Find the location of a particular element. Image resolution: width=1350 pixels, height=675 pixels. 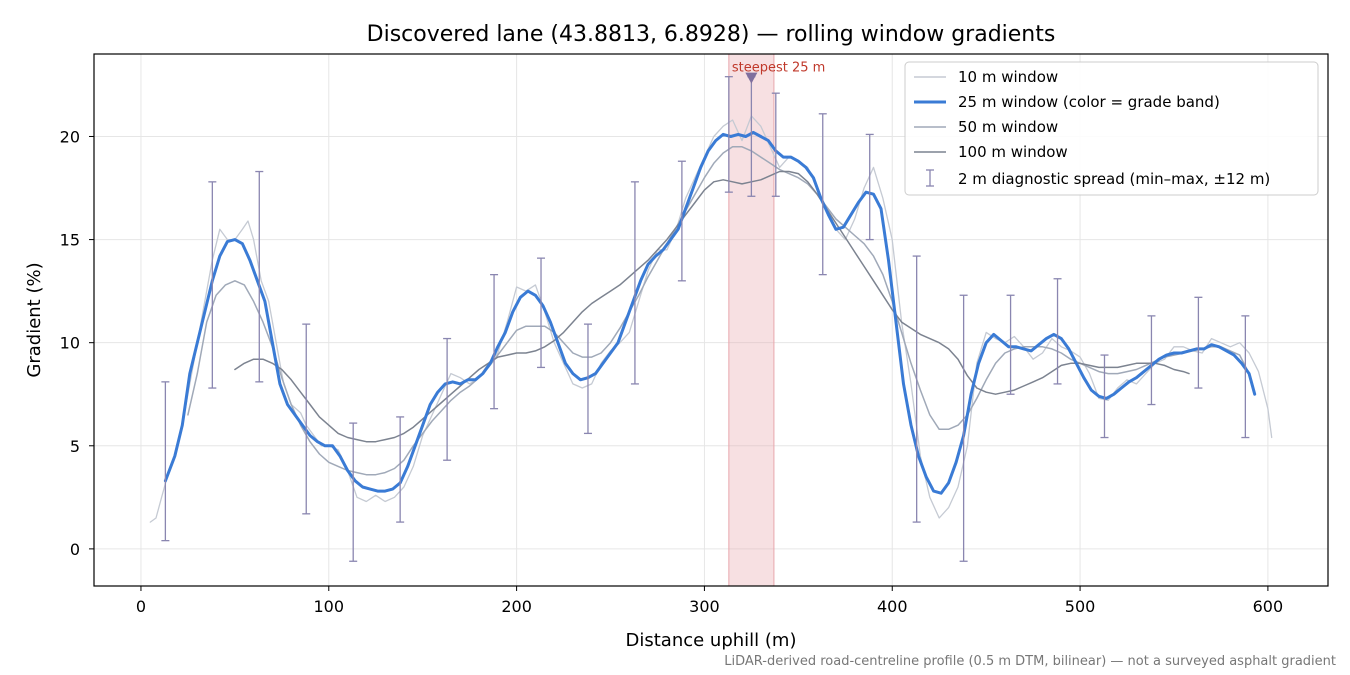

x-tick-label: 400 is located at coordinates (892, 606).